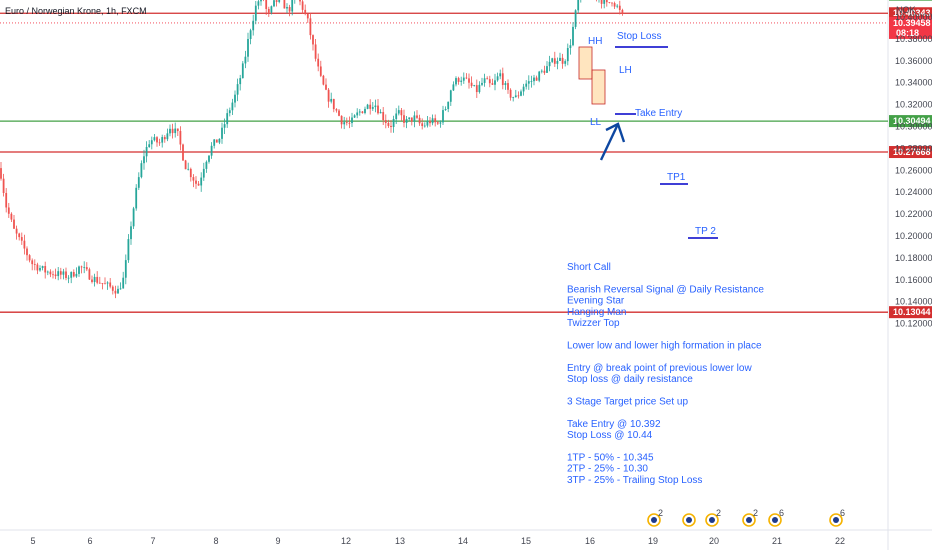 Image resolution: width=932 pixels, height=550 pixels. I want to click on entry-arrow, so click(609, 142).